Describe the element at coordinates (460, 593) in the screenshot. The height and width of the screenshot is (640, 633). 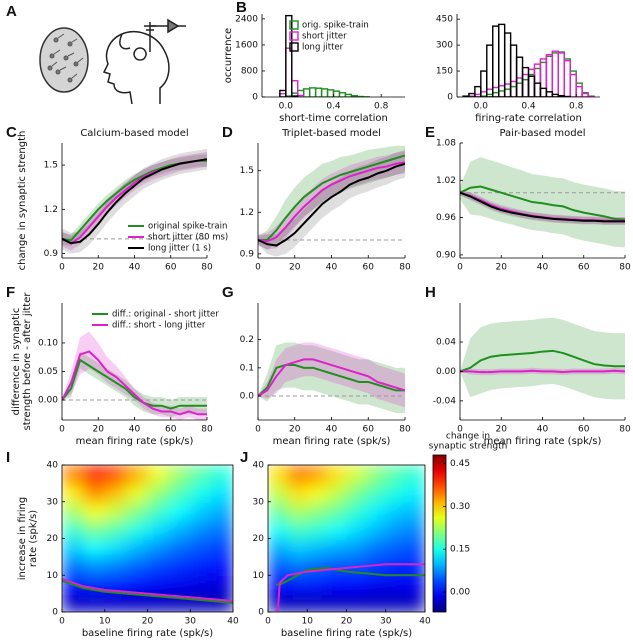
I see `colorbar-tick-label: 0.00` at that location.